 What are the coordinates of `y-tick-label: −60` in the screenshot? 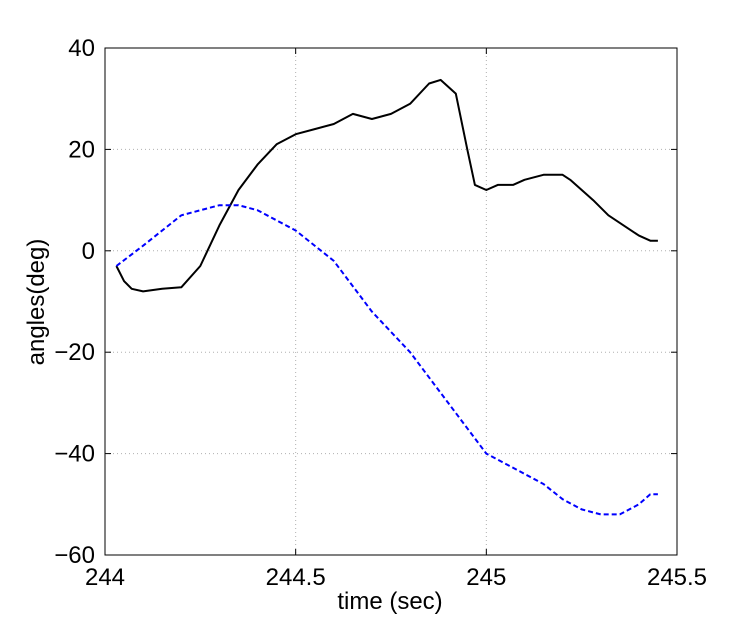 It's located at (74, 555).